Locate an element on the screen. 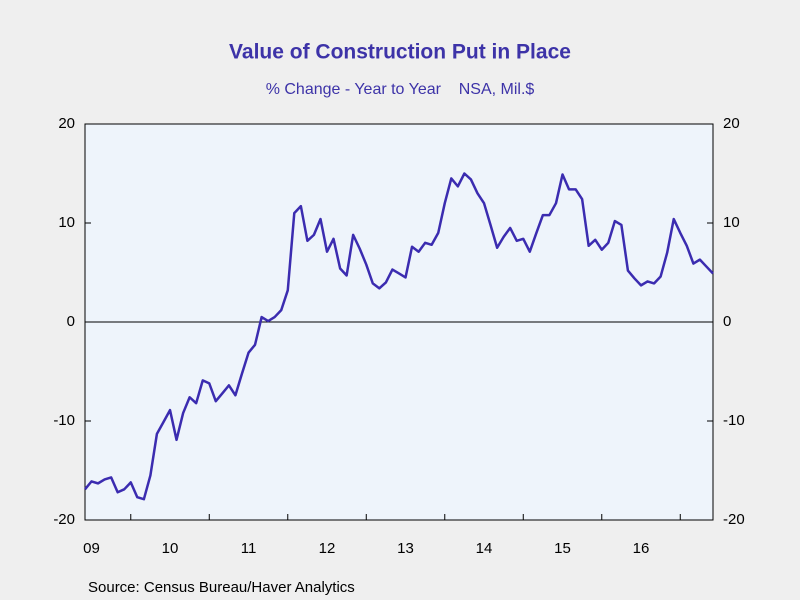  x-tick-label: 16 is located at coordinates (641, 548).